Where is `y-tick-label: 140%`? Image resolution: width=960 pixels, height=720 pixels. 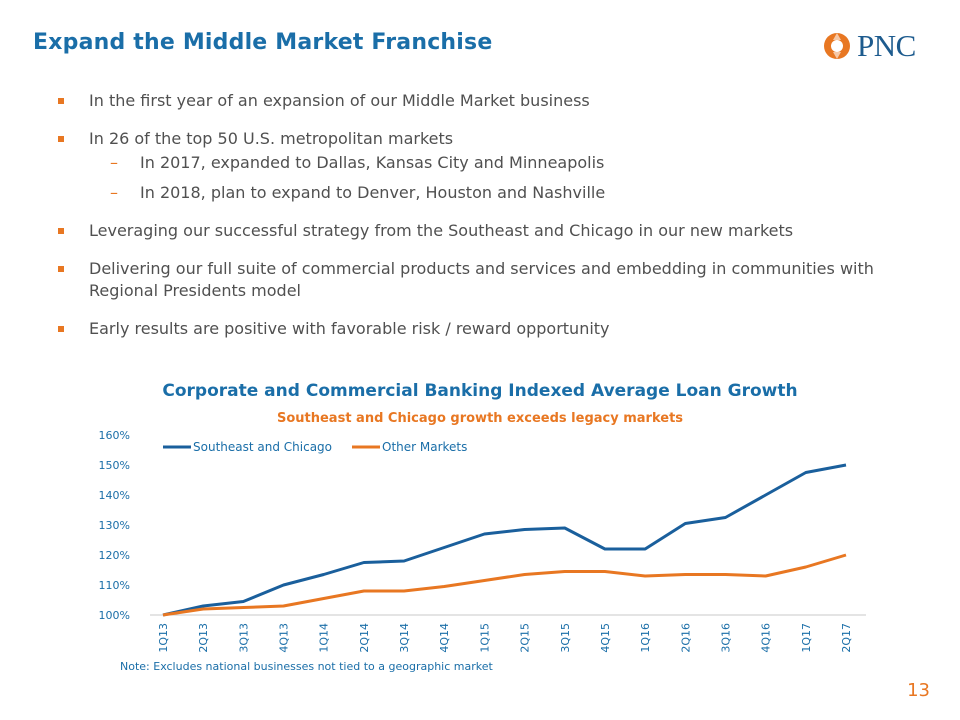 y-tick-label: 140% is located at coordinates (114, 495).